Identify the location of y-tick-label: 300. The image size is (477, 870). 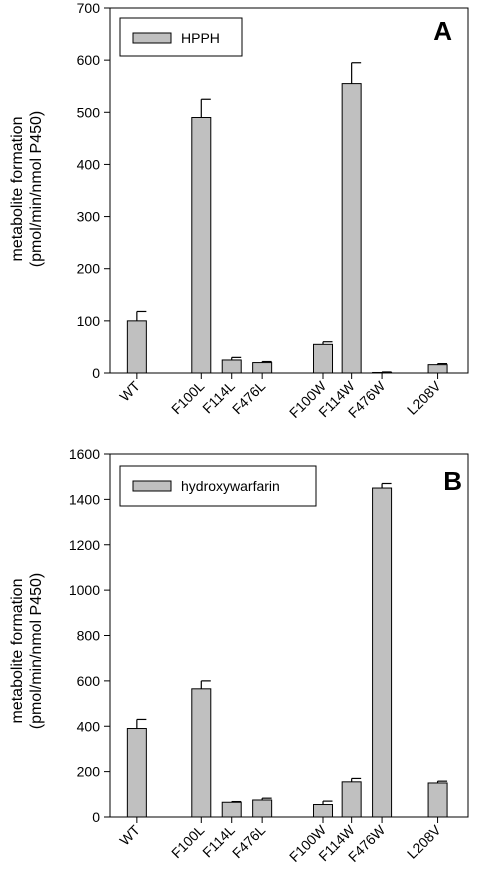
(89, 217).